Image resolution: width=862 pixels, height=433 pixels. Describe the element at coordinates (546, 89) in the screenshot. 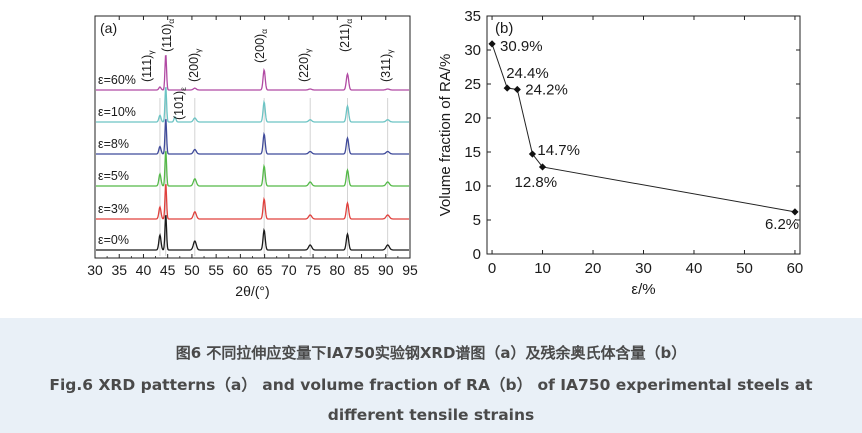

I see `ra-data-label: 24.2%` at that location.